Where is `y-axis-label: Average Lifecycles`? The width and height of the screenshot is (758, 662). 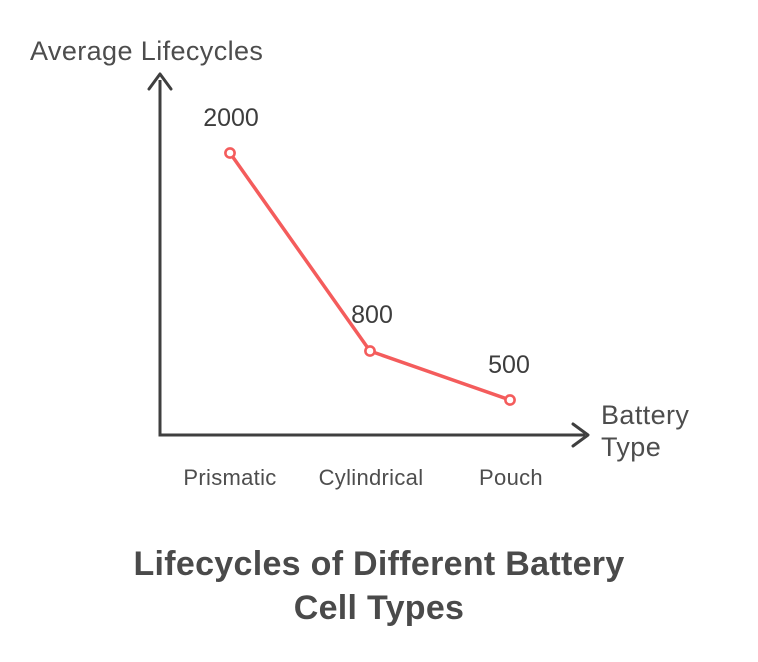
y-axis-label: Average Lifecycles is located at coordinates (147, 51).